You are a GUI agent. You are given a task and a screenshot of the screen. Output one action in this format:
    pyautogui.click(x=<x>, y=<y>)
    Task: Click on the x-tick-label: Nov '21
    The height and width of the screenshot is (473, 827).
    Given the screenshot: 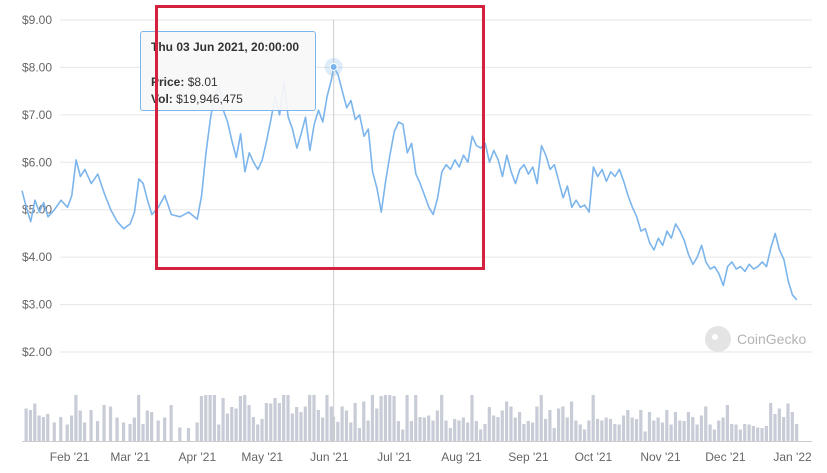 What is the action you would take?
    pyautogui.click(x=660, y=457)
    